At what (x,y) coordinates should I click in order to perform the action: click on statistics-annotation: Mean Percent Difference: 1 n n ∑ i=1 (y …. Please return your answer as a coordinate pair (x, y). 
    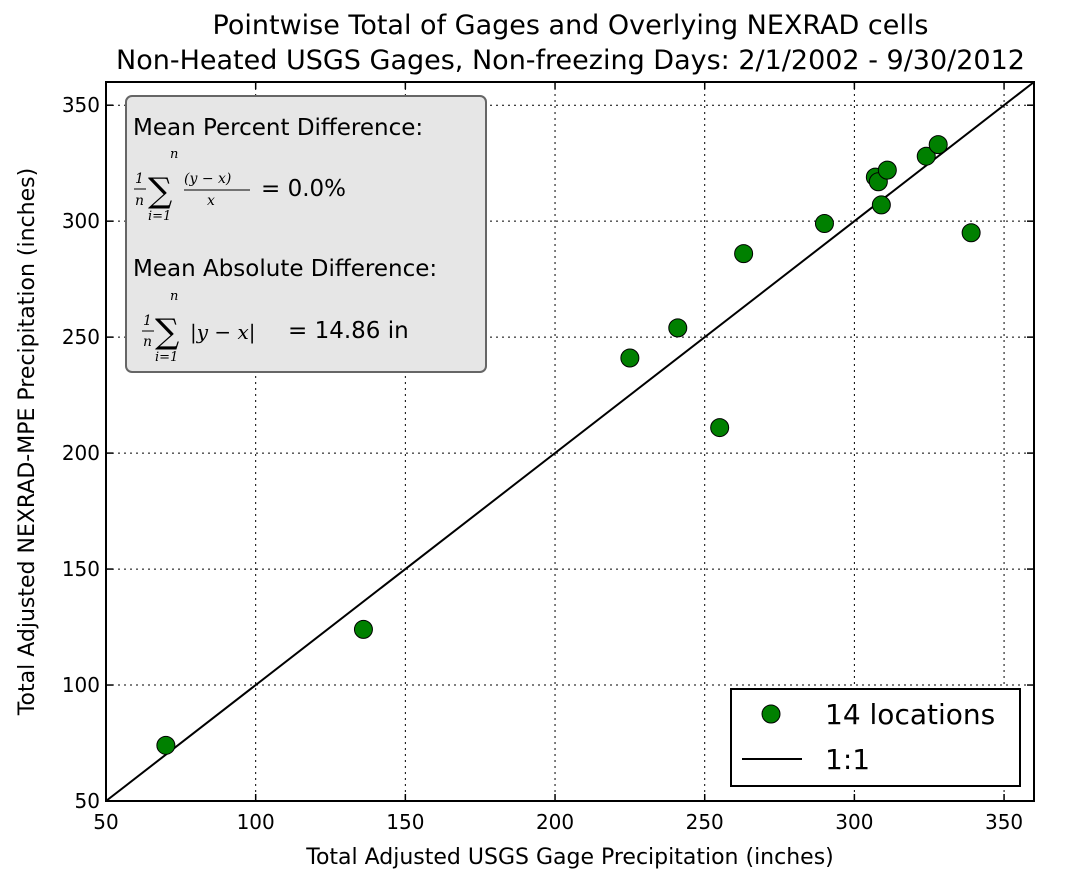
    Looking at the image, I should click on (306, 234).